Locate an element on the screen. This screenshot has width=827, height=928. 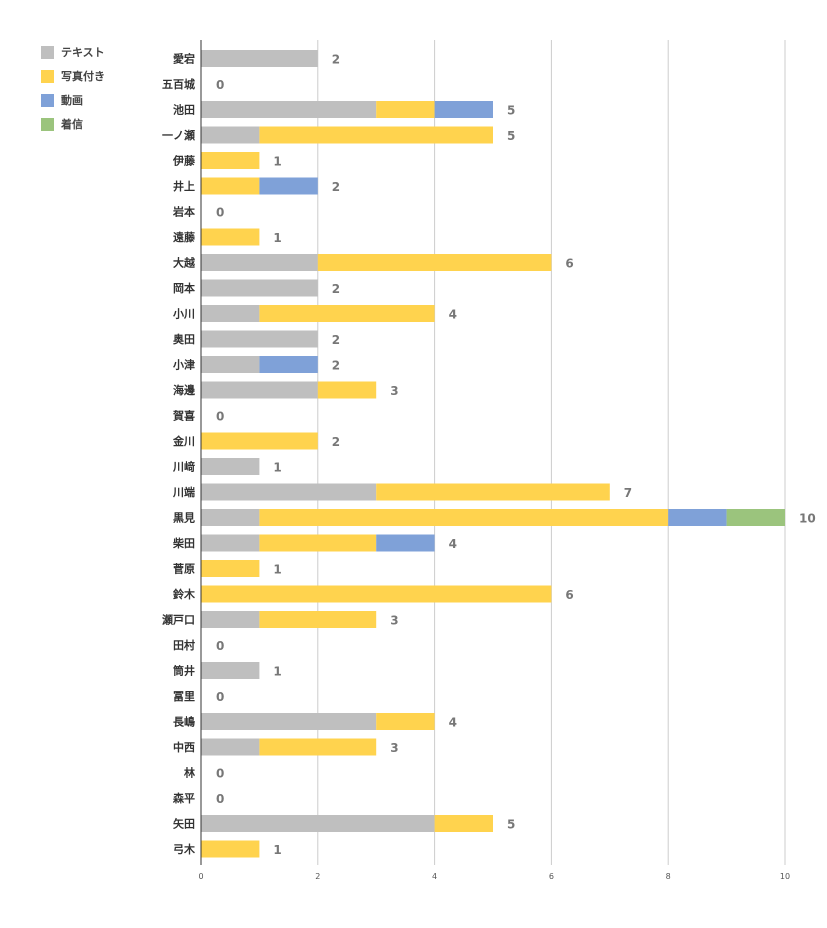
legend-item: 写真付き is located at coordinates (73, 76).